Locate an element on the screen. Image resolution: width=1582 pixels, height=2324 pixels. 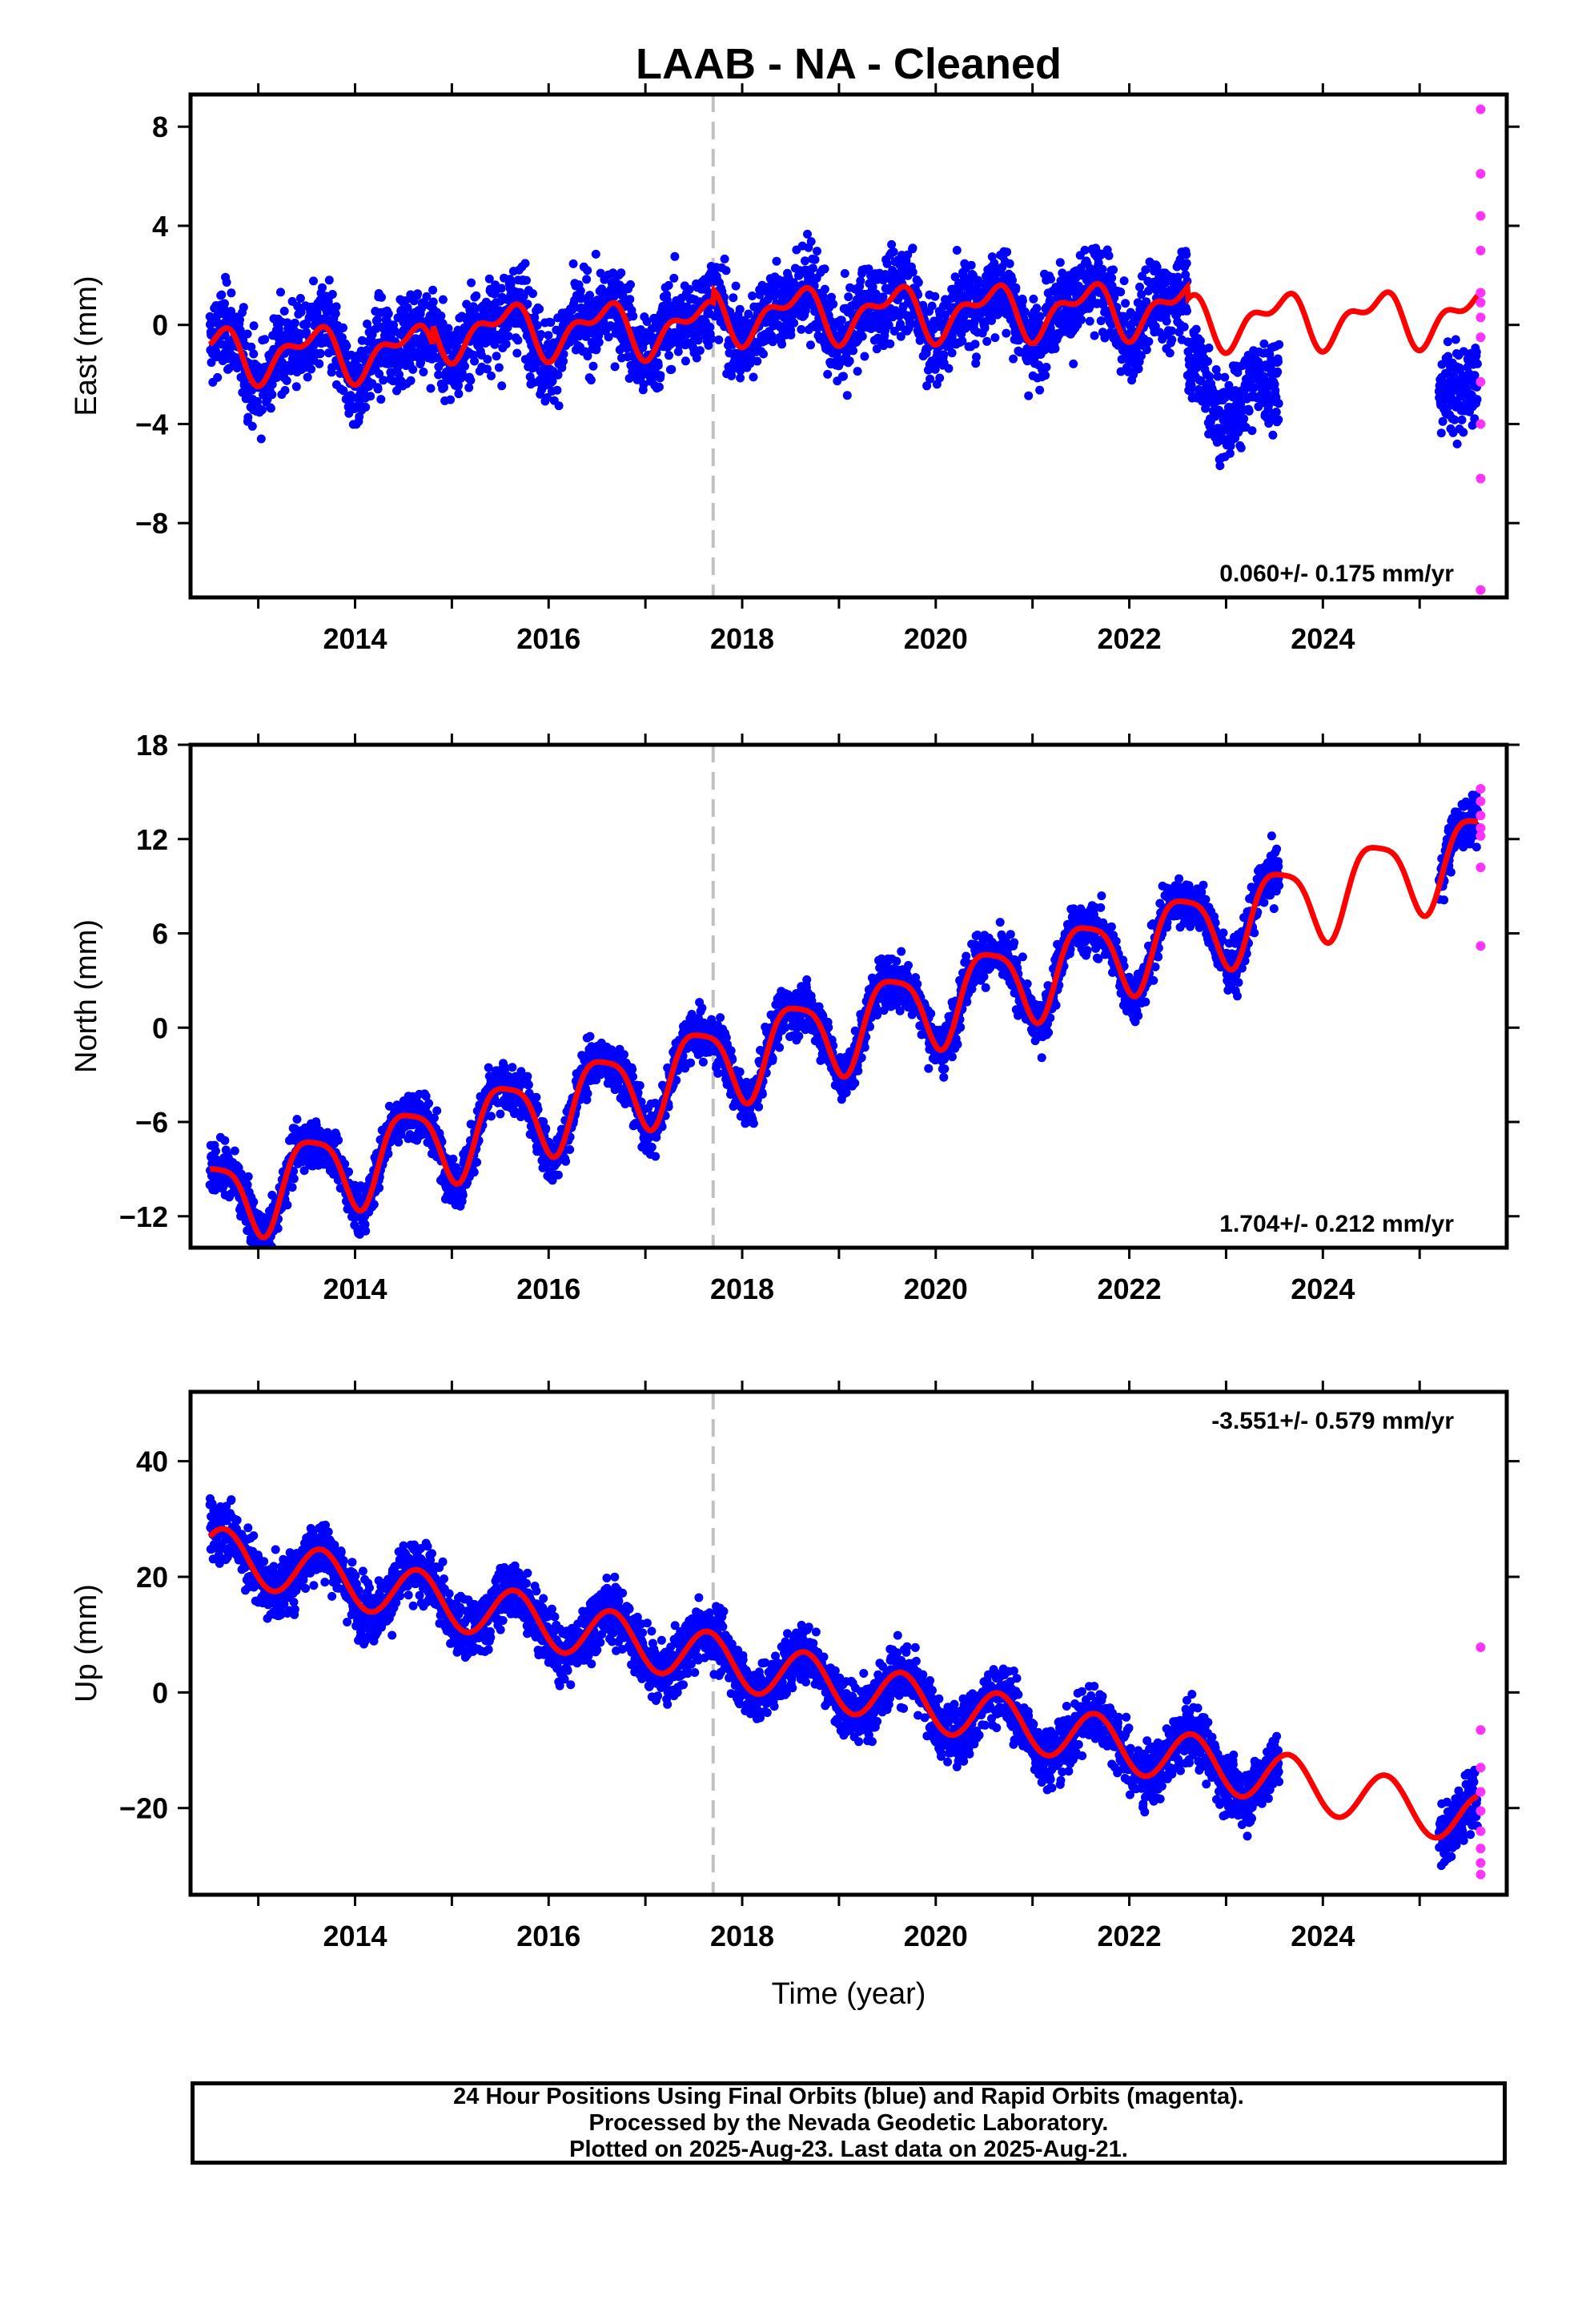
model-fit-curve is located at coordinates (844, 334).